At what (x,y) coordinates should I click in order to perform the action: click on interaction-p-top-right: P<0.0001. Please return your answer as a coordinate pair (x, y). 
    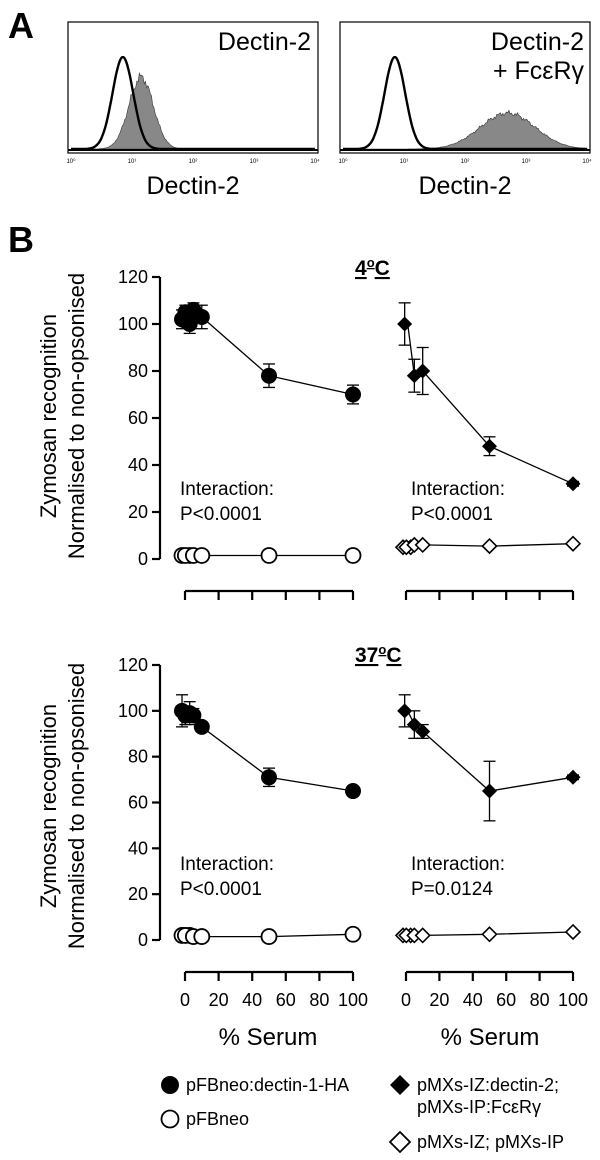
    Looking at the image, I should click on (452, 514).